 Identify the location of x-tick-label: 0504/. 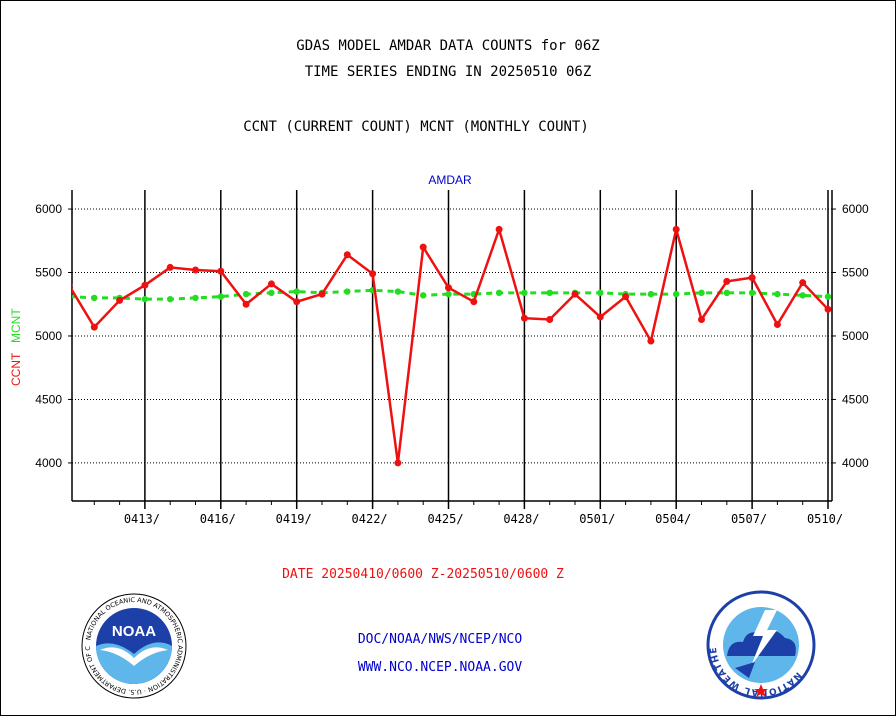
(673, 519).